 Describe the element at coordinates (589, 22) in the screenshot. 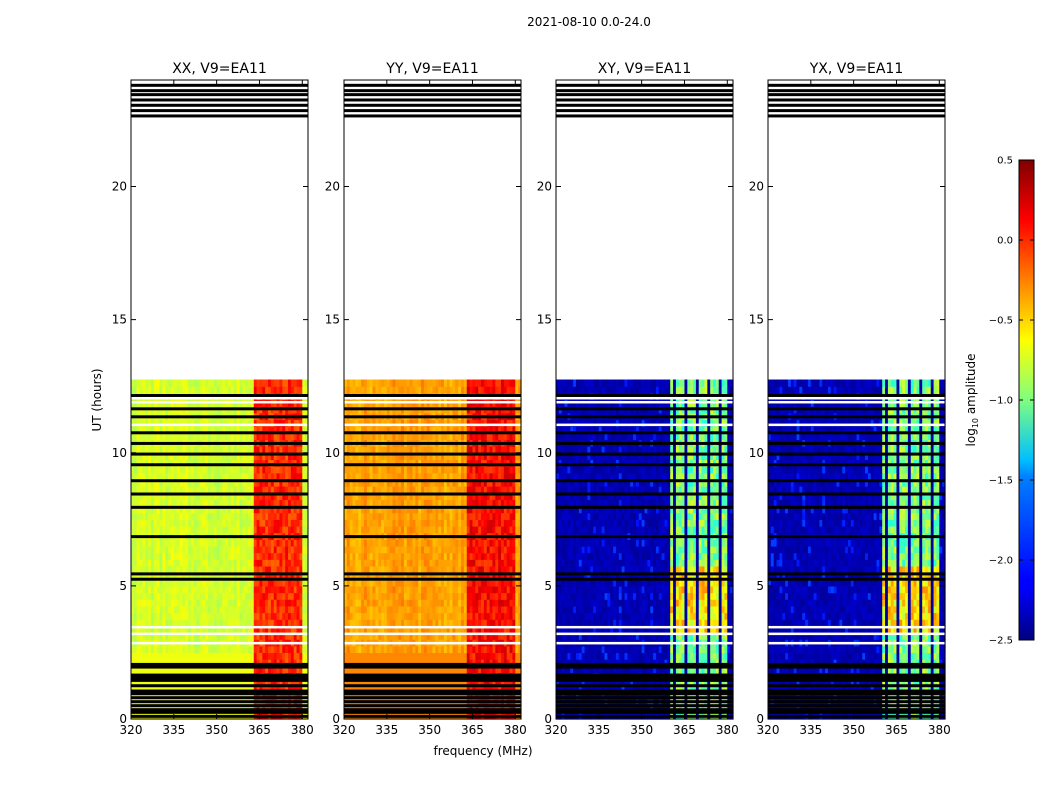

I see `figure-suptitle: 2021-08-10 0.0-24.0` at that location.